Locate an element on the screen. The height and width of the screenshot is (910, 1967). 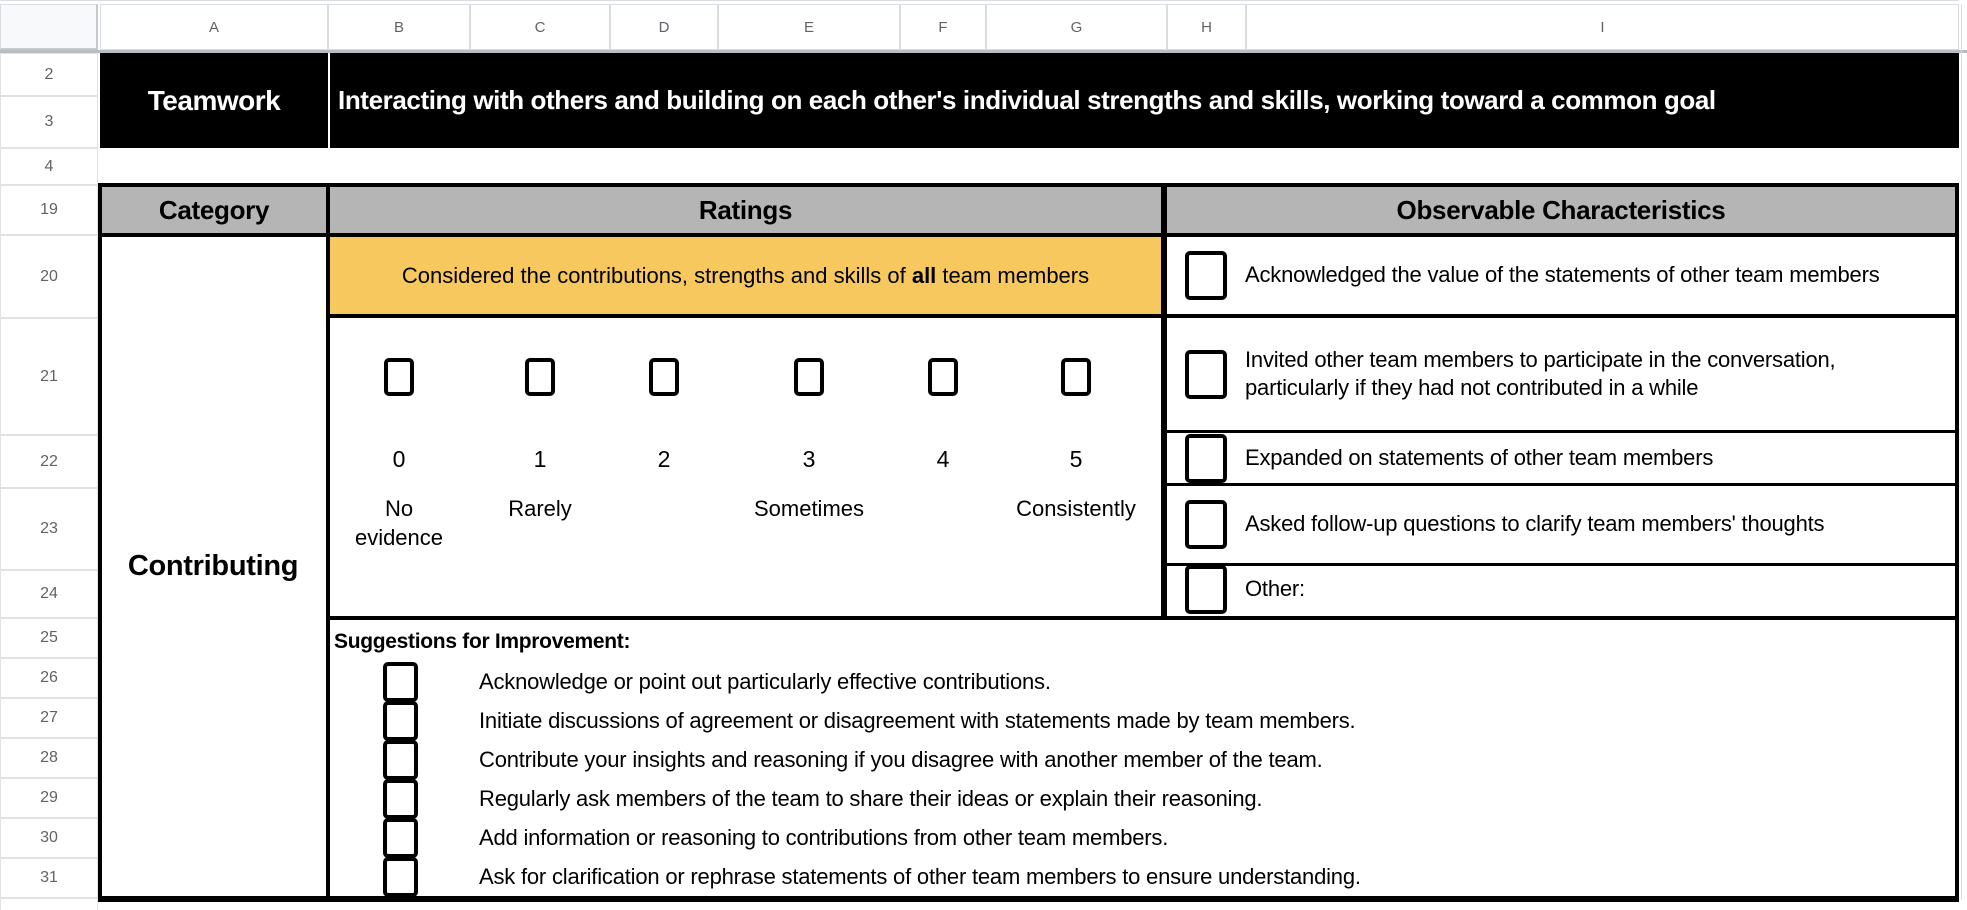
select-all-corner is located at coordinates (49, 27).